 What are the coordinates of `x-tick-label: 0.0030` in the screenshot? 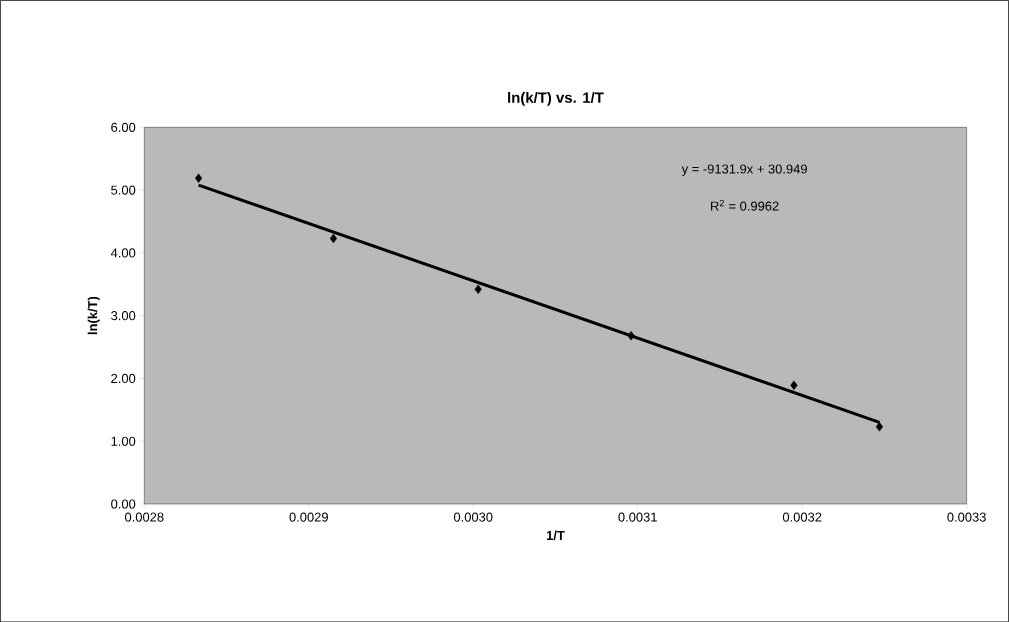 It's located at (473, 517).